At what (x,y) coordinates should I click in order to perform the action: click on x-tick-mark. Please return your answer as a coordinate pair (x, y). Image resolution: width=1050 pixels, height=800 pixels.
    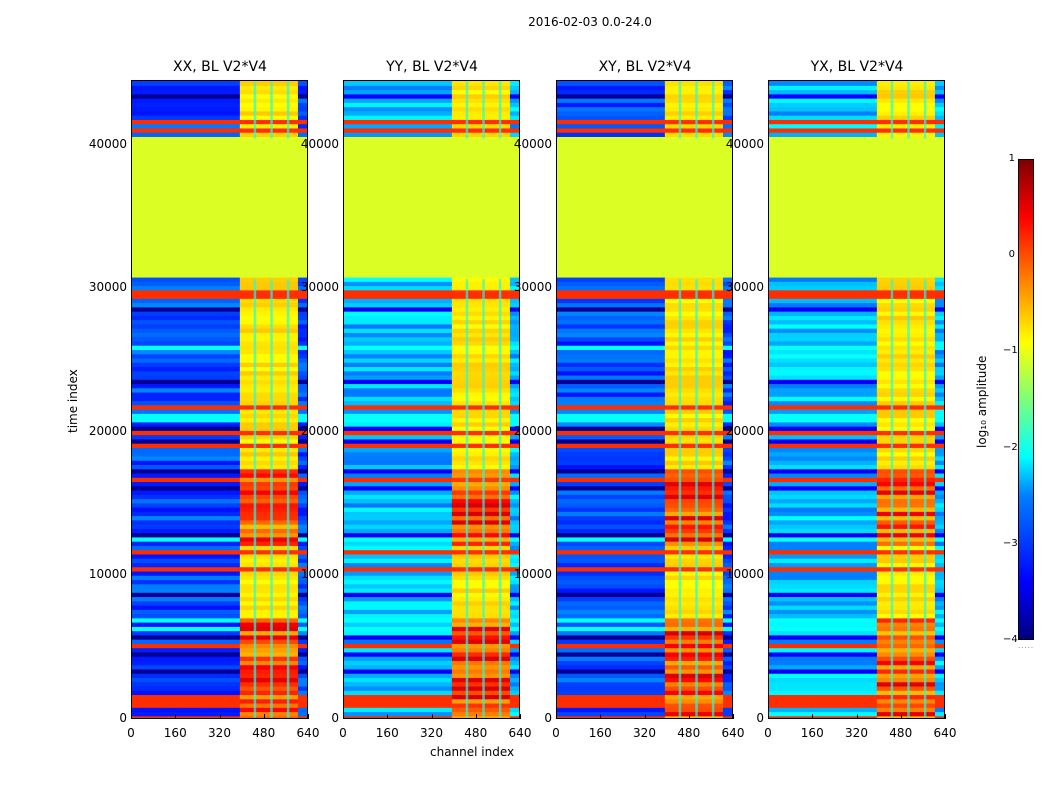
    Looking at the image, I should click on (343, 716).